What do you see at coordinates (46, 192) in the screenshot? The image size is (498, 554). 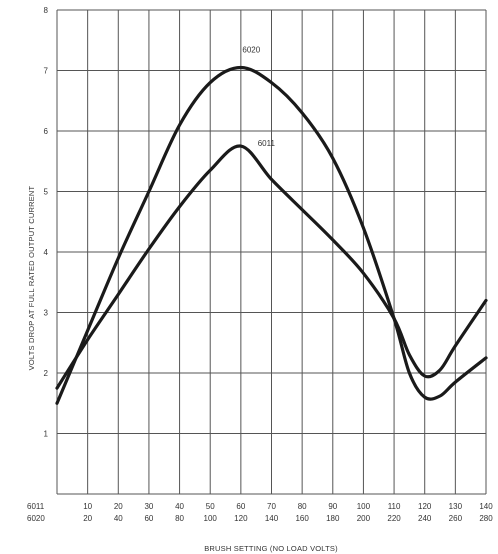 I see `y-tick-label: 5` at bounding box center [46, 192].